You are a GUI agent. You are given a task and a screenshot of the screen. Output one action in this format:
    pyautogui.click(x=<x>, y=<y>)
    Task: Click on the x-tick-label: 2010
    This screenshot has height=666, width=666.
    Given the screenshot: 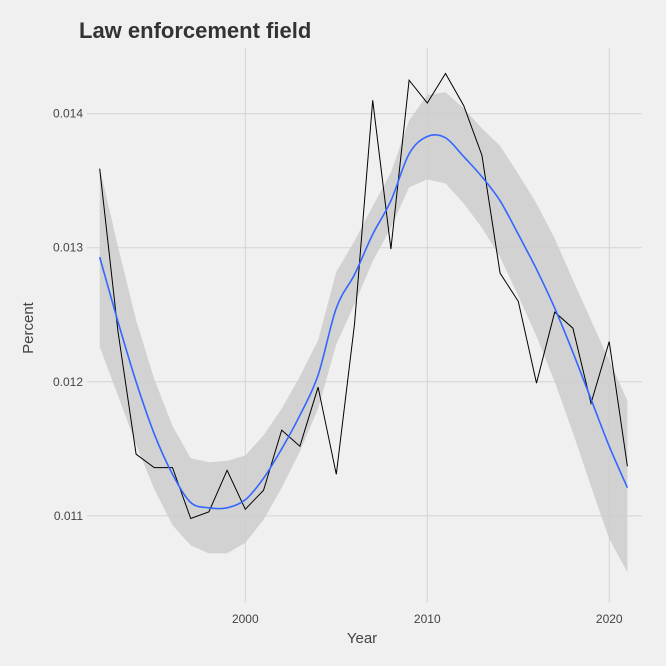 What is the action you would take?
    pyautogui.click(x=427, y=619)
    